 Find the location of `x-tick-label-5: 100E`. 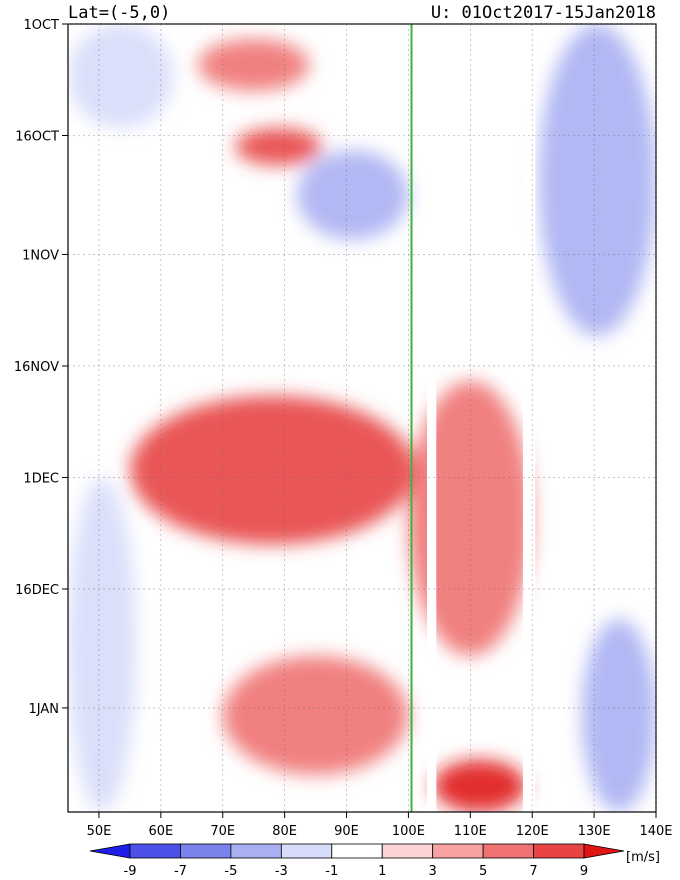

x-tick-label-5: 100E is located at coordinates (408, 831).